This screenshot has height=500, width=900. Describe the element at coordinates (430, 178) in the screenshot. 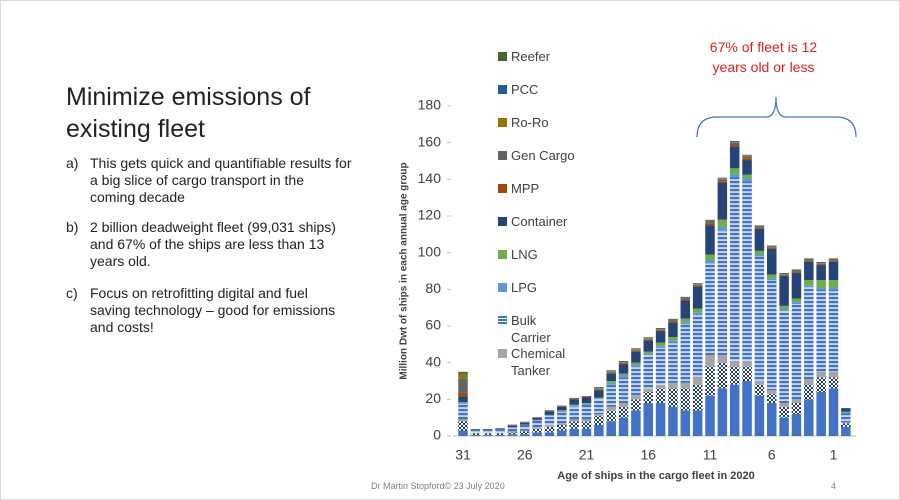

I see `y-tick-label: 140` at that location.